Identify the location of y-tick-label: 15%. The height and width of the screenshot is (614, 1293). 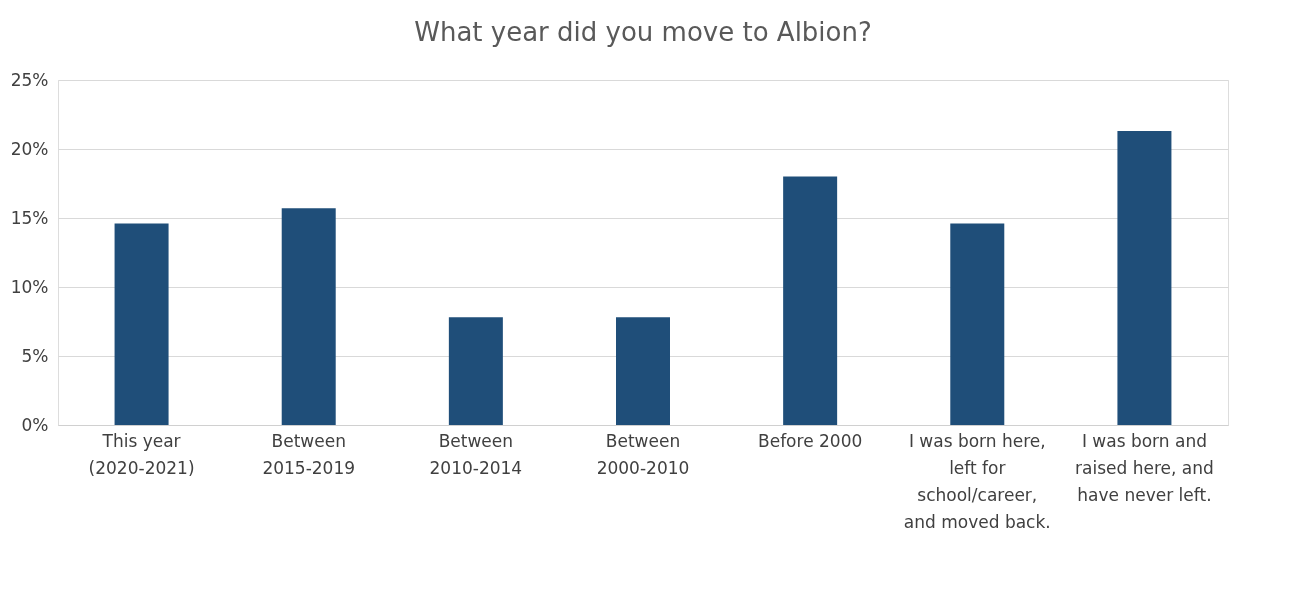
(29, 217).